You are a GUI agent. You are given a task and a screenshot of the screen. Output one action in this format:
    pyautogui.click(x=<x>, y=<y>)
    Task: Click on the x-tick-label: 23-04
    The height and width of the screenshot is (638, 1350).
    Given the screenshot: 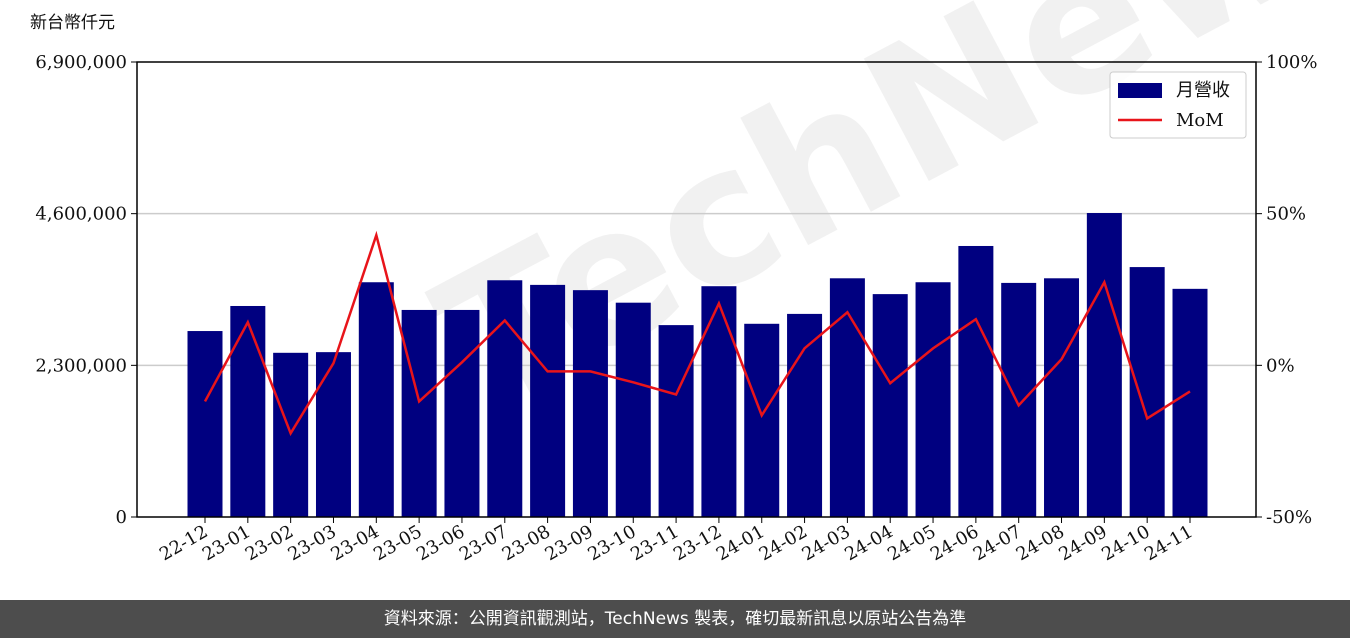 What is the action you would take?
    pyautogui.click(x=354, y=543)
    